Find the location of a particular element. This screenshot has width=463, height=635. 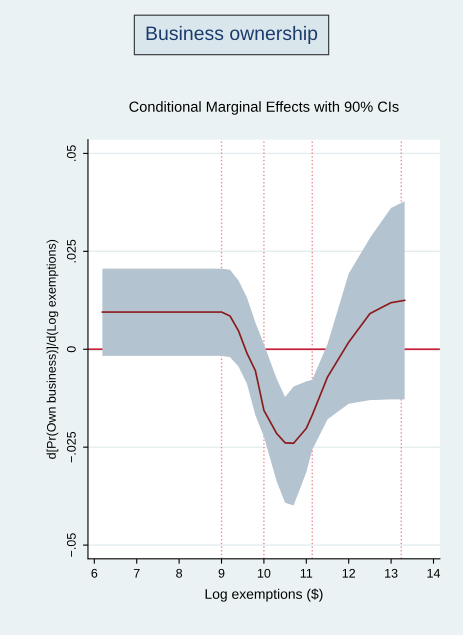

line-series is located at coordinates (254, 371).